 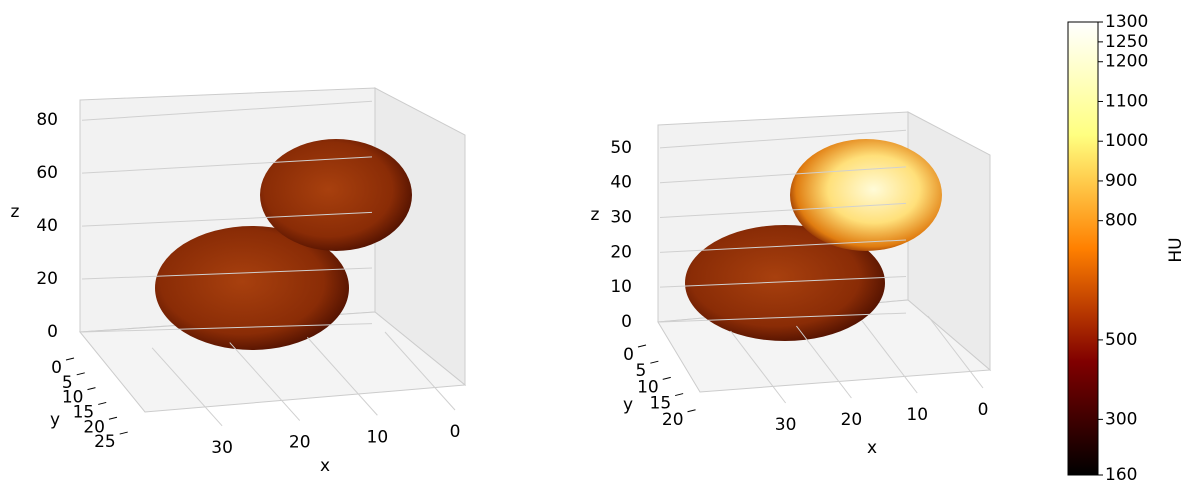 What do you see at coordinates (1126, 42) in the screenshot?
I see `colorbar-tick-label: 1250` at bounding box center [1126, 42].